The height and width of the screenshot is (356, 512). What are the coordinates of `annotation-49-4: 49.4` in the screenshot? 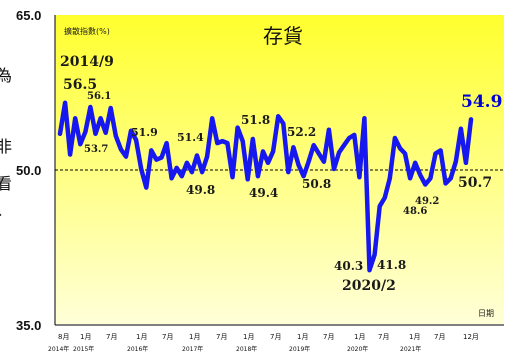 It's located at (263, 193).